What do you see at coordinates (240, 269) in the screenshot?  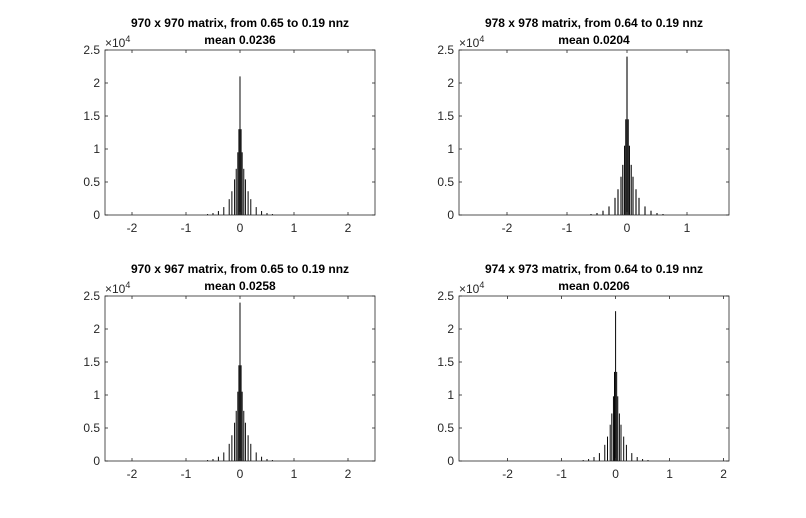 I see `subplot-title: 970 x 967 matrix, from 0.65 to 0.19 nnz` at bounding box center [240, 269].